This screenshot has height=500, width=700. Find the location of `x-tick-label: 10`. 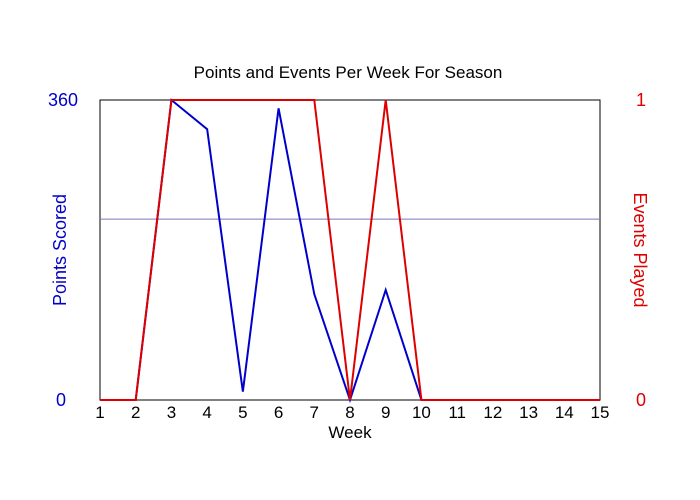

x-tick-label: 10 is located at coordinates (421, 412).